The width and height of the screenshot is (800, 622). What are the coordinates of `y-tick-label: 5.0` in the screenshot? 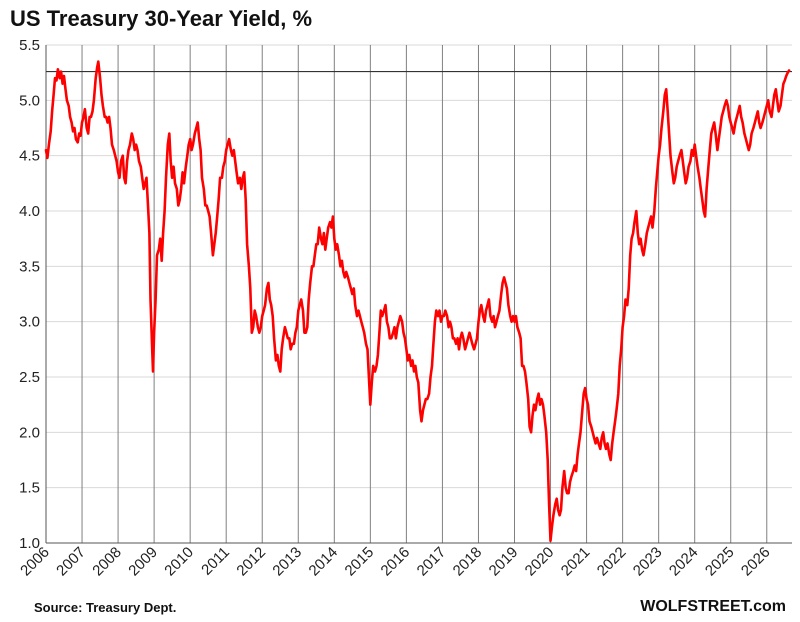 It's located at (29, 100).